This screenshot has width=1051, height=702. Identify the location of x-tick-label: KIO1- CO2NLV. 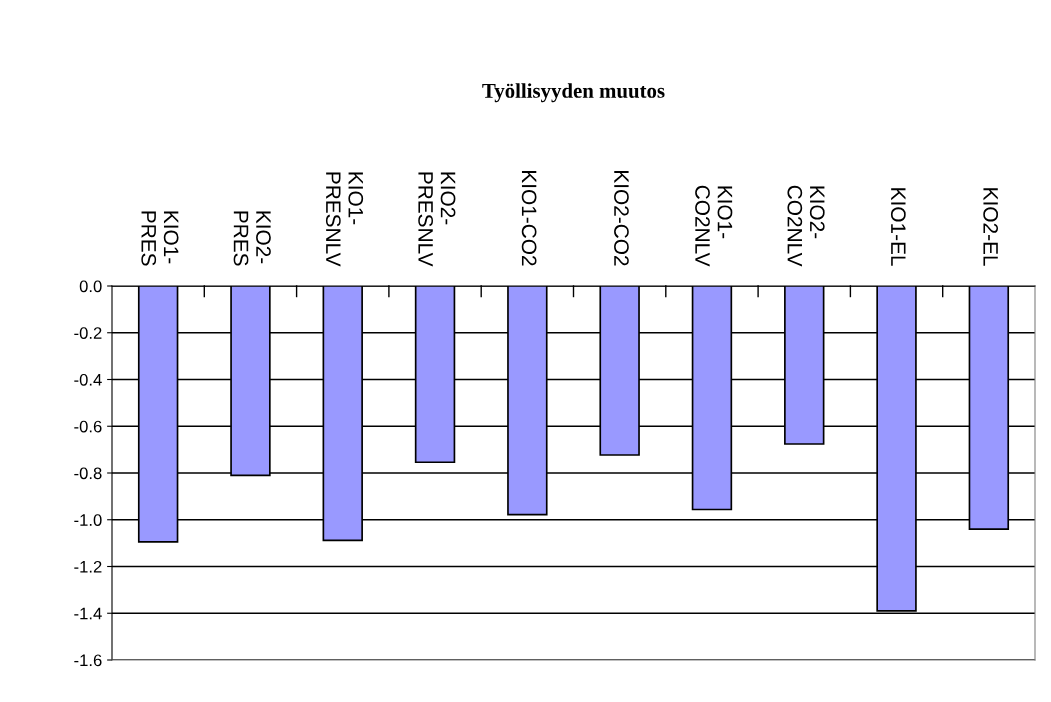
(714, 226).